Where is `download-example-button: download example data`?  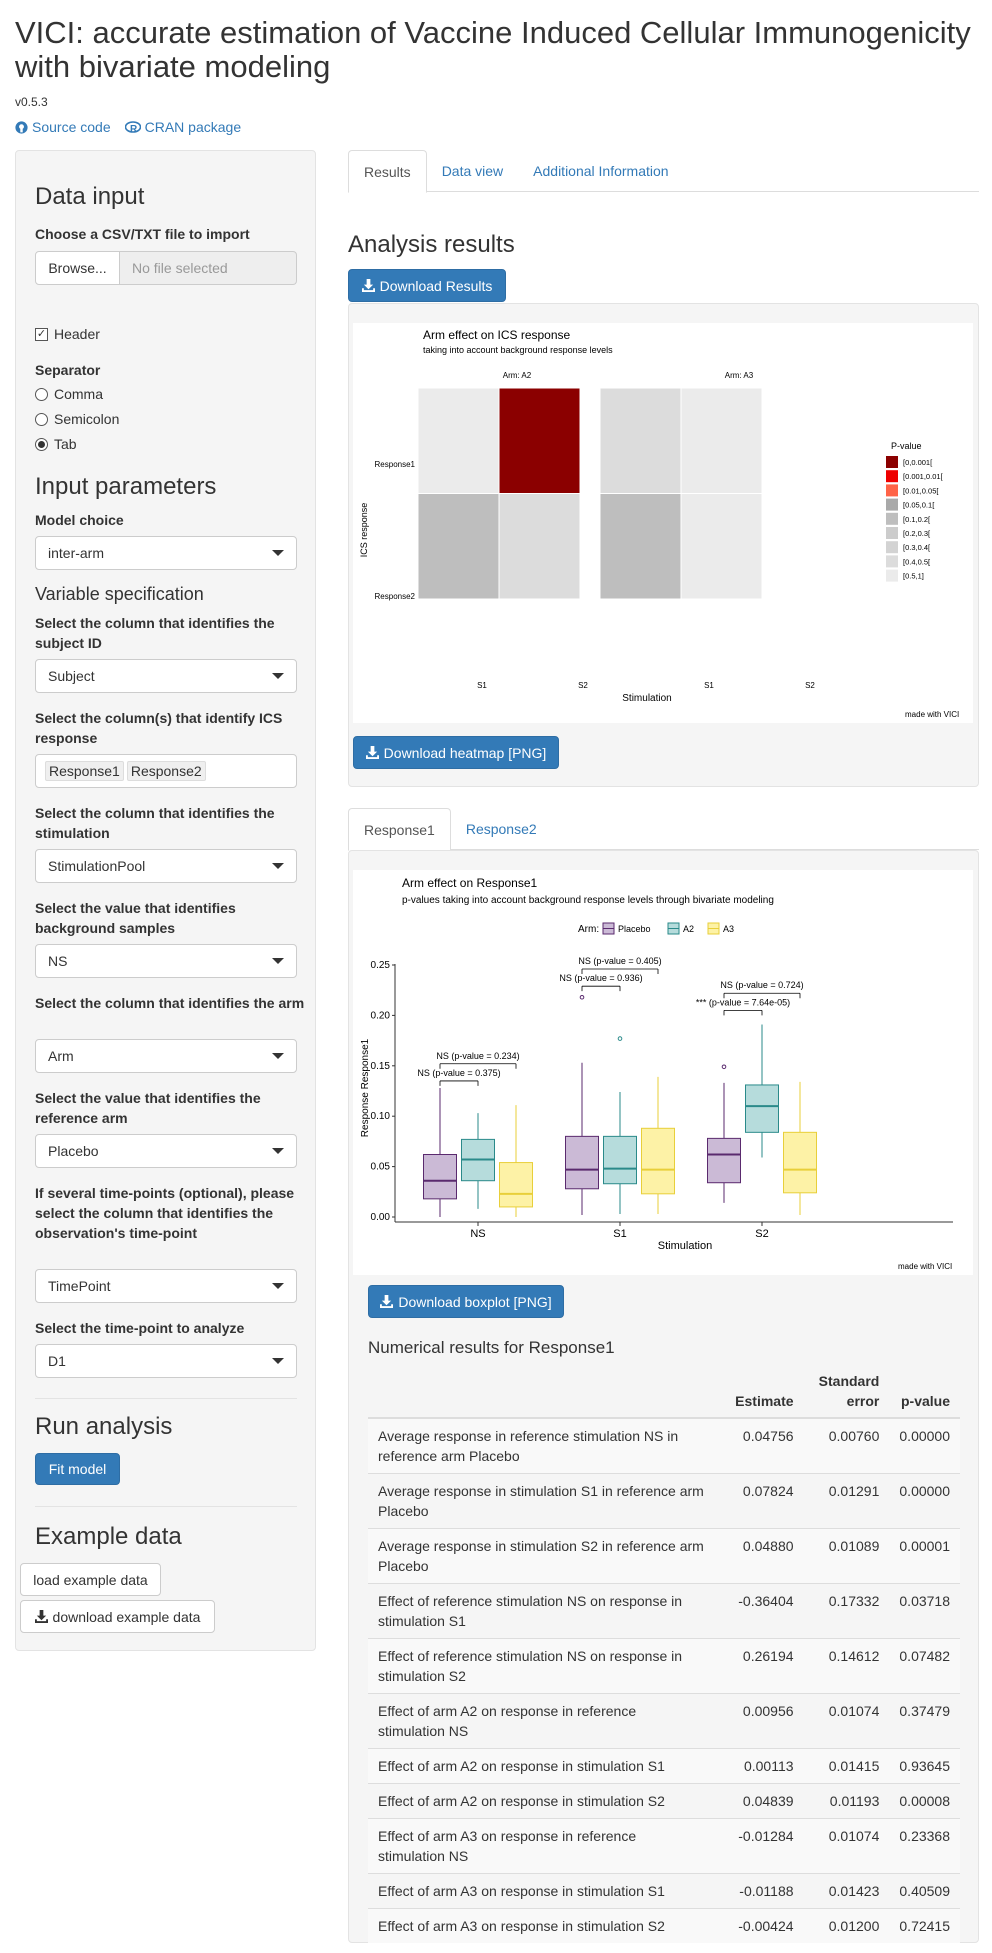
download-example-button: download example data is located at coordinates (117, 1616).